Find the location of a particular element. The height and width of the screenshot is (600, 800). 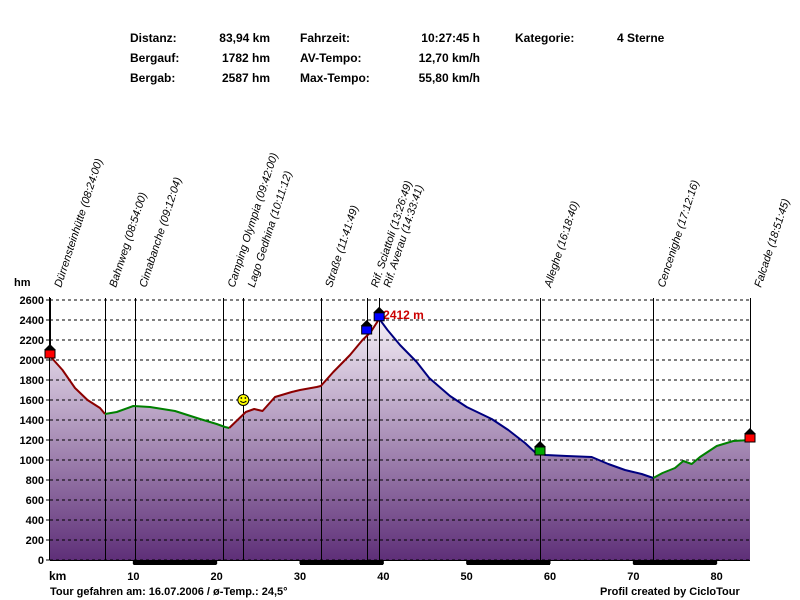

bergauf-label: Bergauf: is located at coordinates (155, 58).